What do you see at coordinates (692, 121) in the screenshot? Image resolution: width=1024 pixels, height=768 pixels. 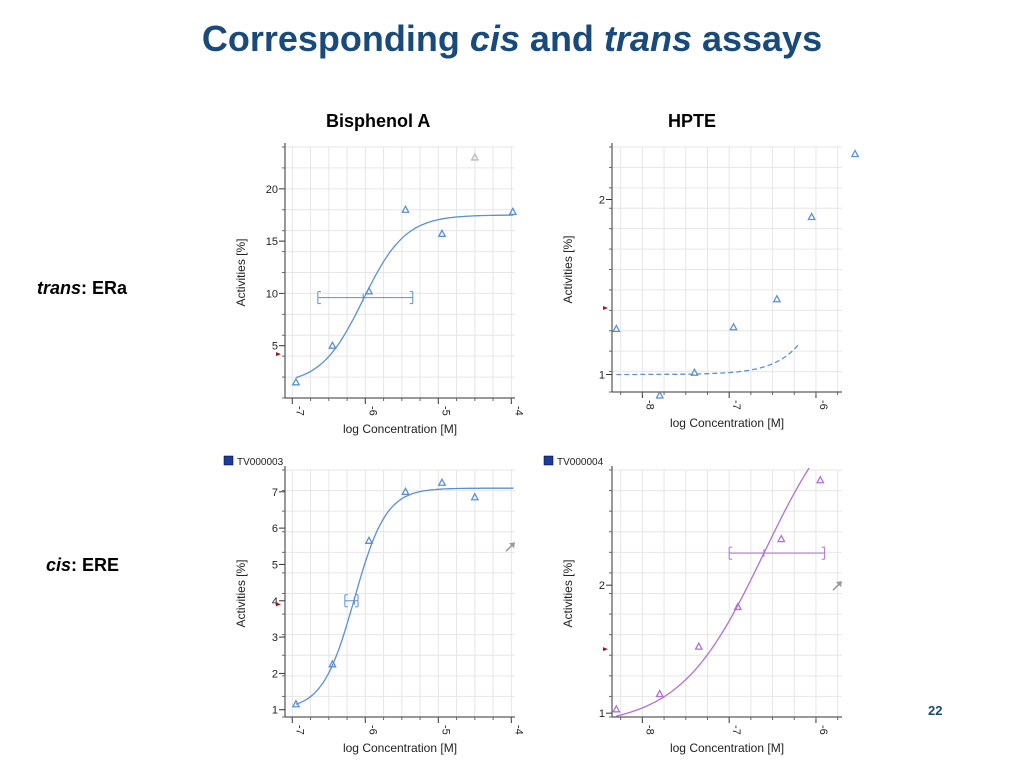 I see `column-heading-hpte: HPTE` at bounding box center [692, 121].